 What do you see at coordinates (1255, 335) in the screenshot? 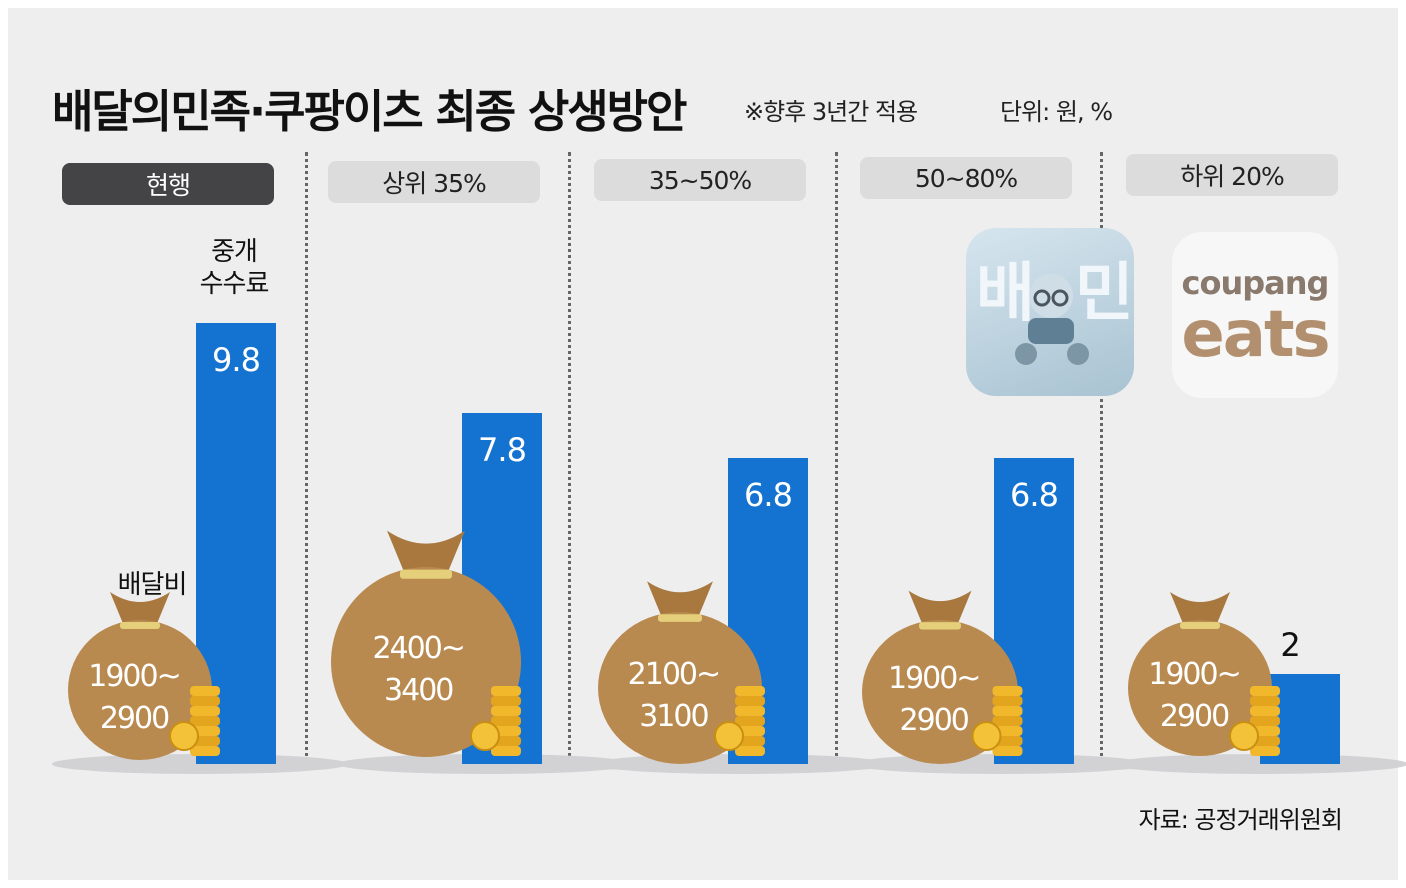
I see `eats-logo-text: eats` at bounding box center [1255, 335].